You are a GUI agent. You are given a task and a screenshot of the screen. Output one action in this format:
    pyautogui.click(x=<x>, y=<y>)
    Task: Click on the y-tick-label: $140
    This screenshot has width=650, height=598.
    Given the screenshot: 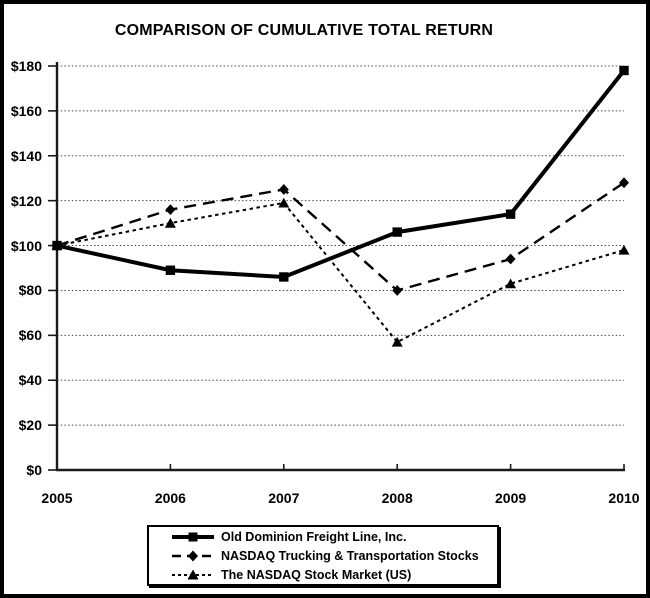 What is the action you would take?
    pyautogui.click(x=26, y=155)
    